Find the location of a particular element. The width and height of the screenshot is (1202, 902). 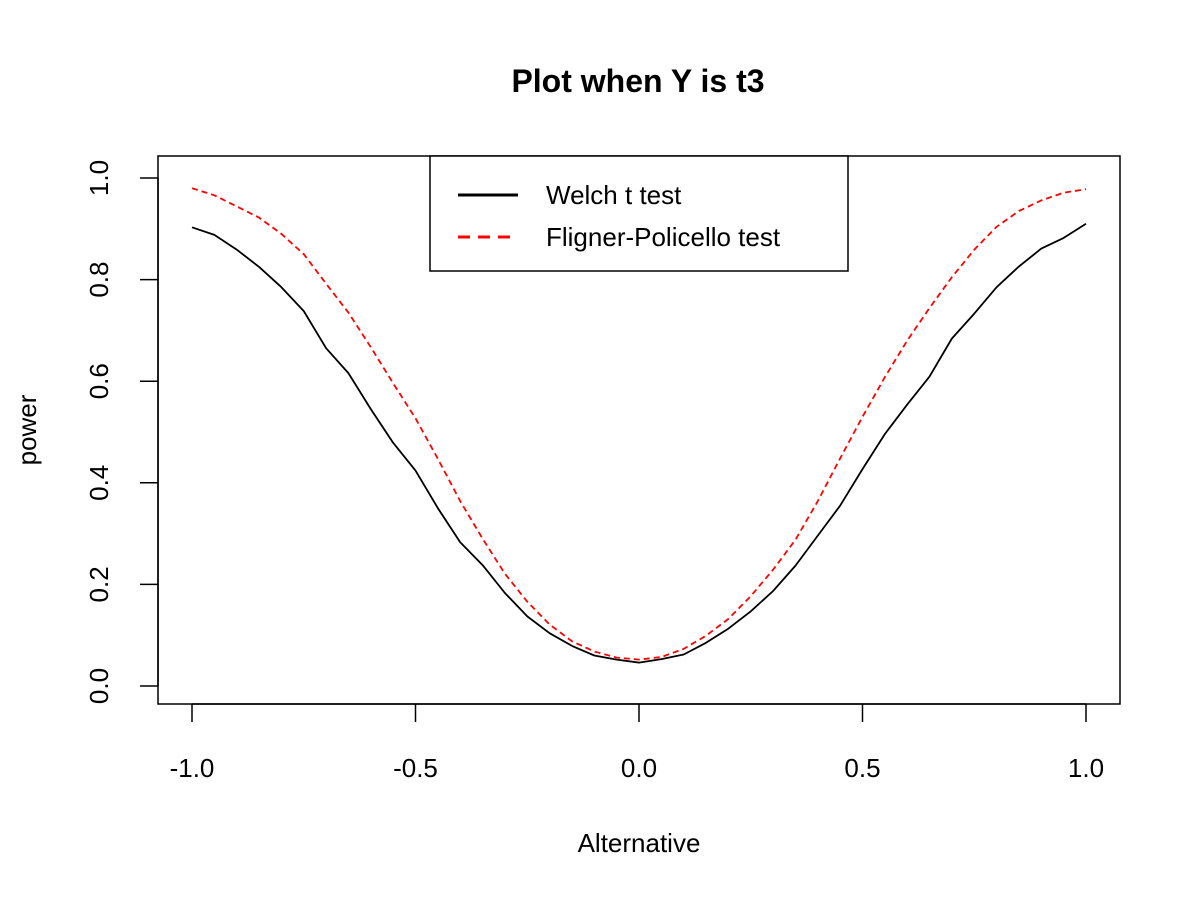

x-tick-label: -0.5 is located at coordinates (415, 768).